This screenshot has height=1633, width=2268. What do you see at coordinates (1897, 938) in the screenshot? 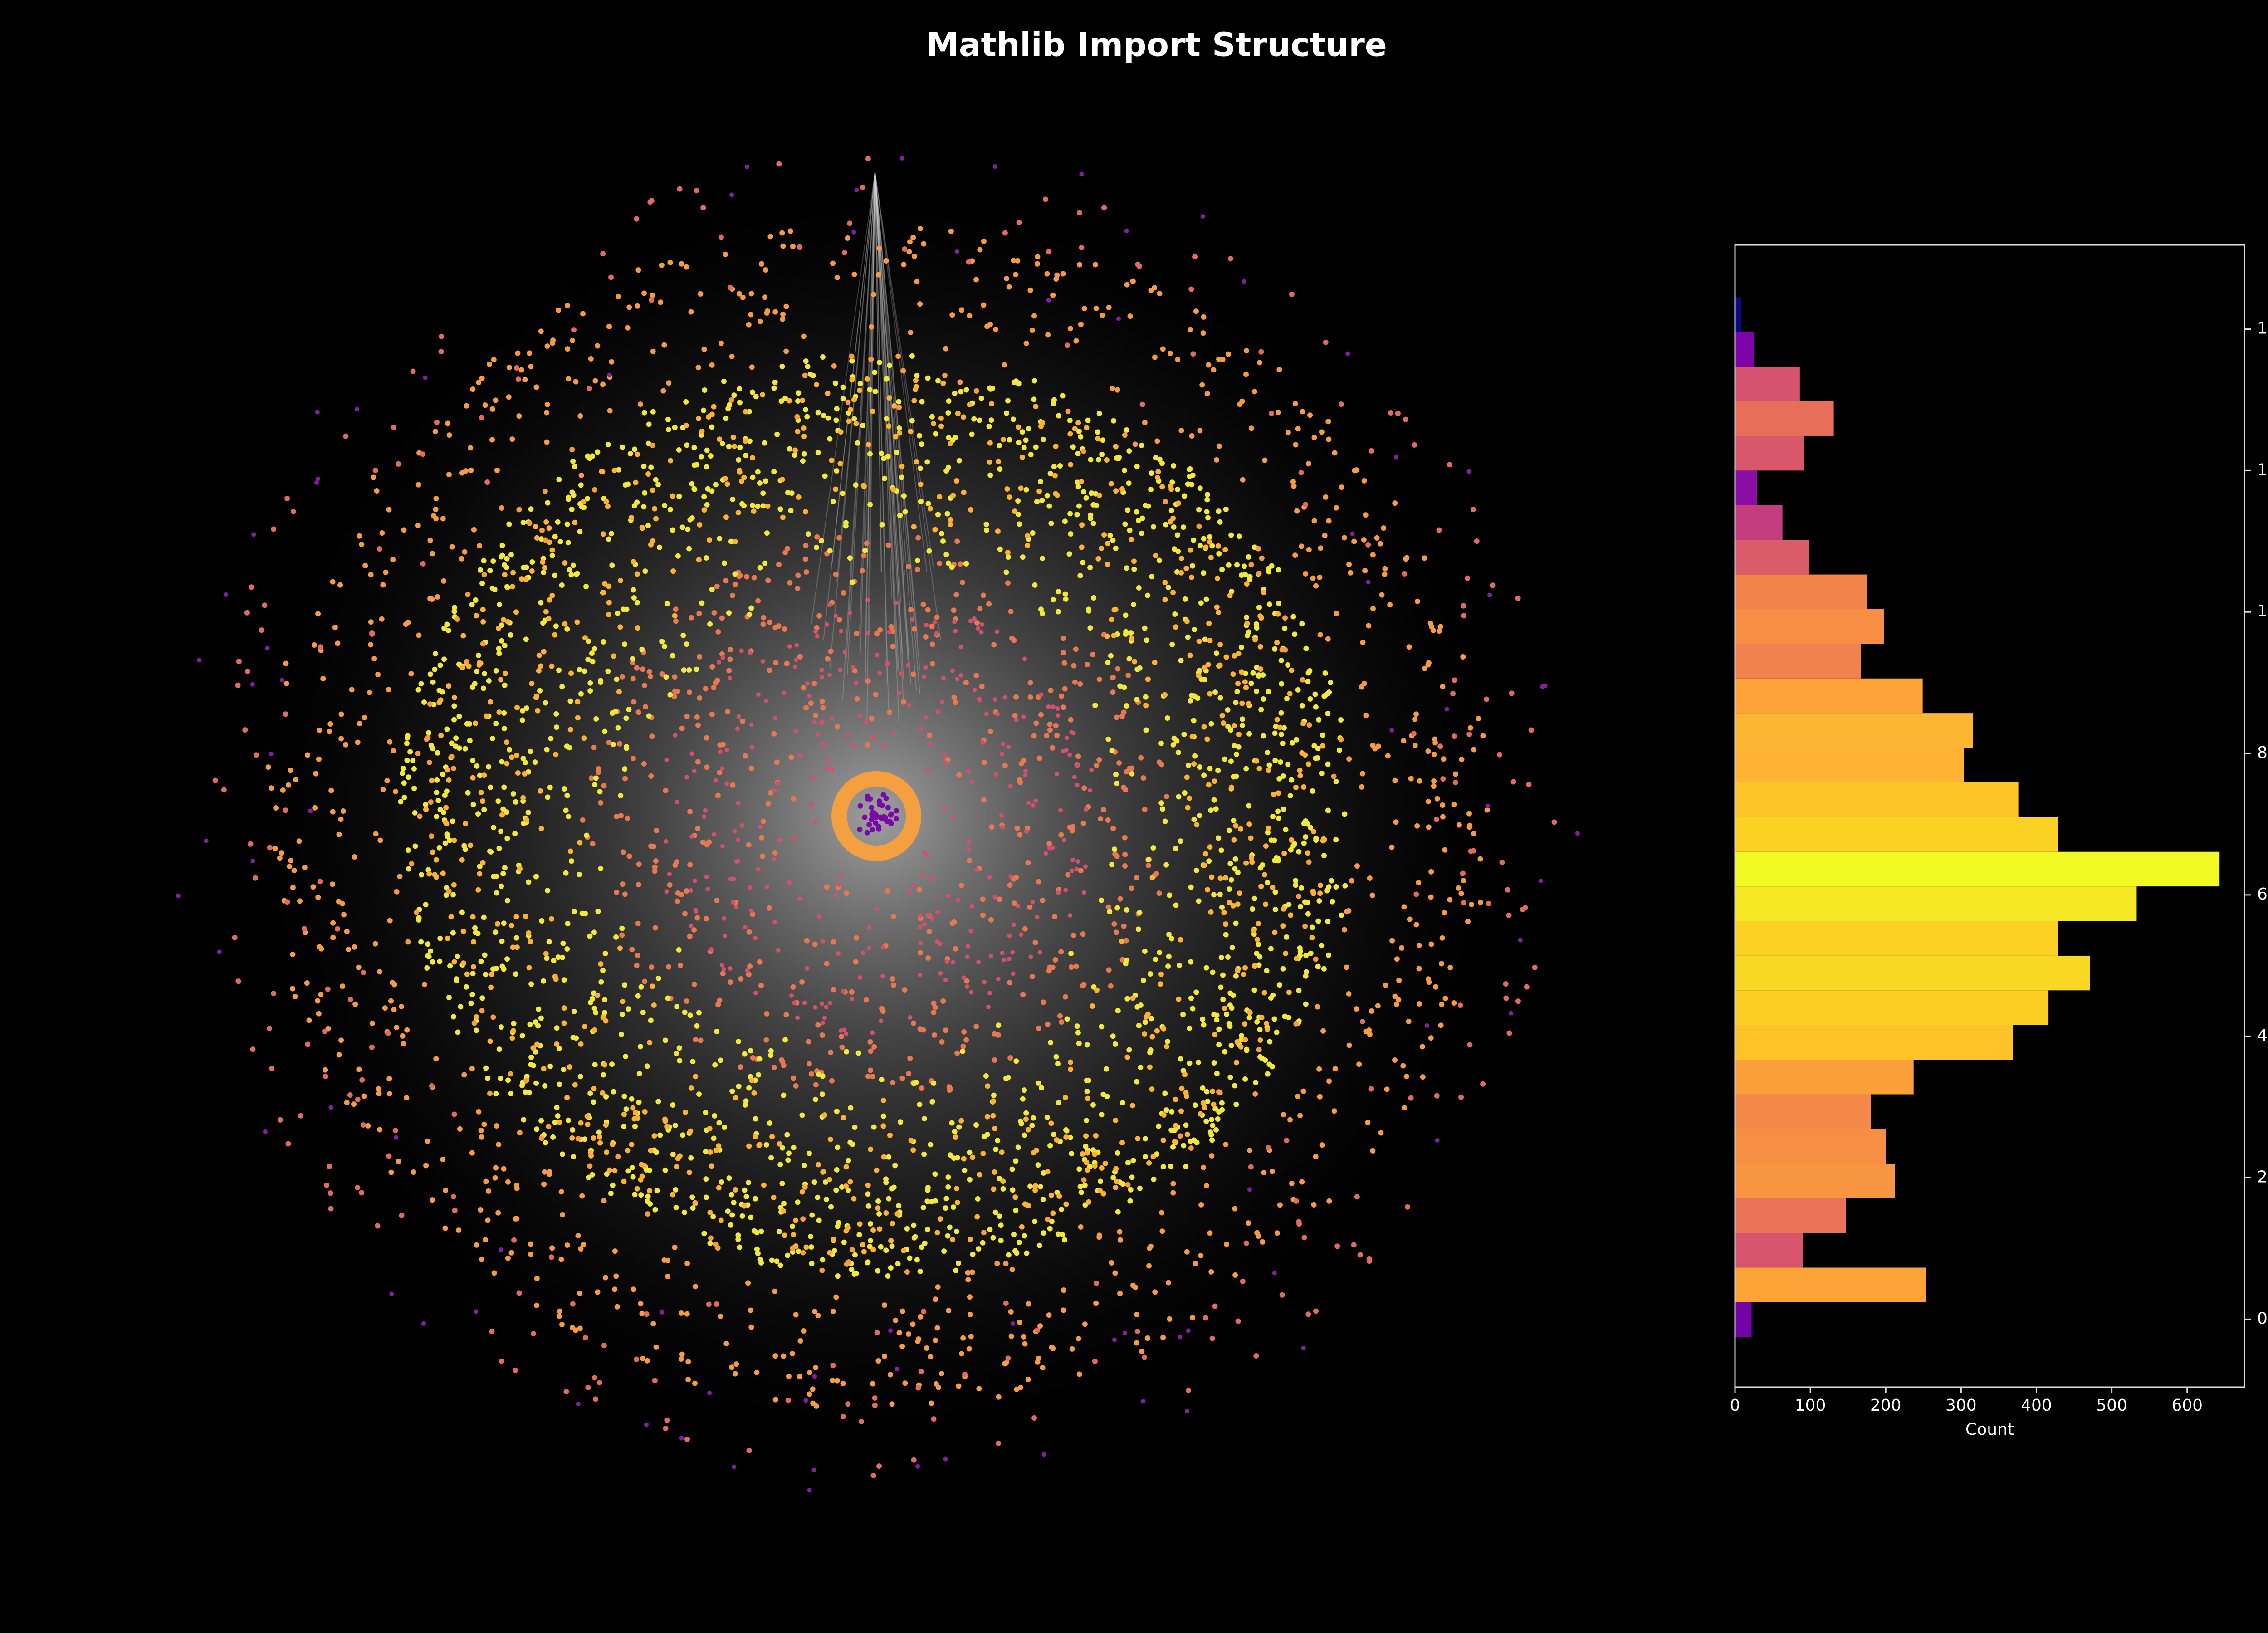
I see `bar` at bounding box center [1897, 938].